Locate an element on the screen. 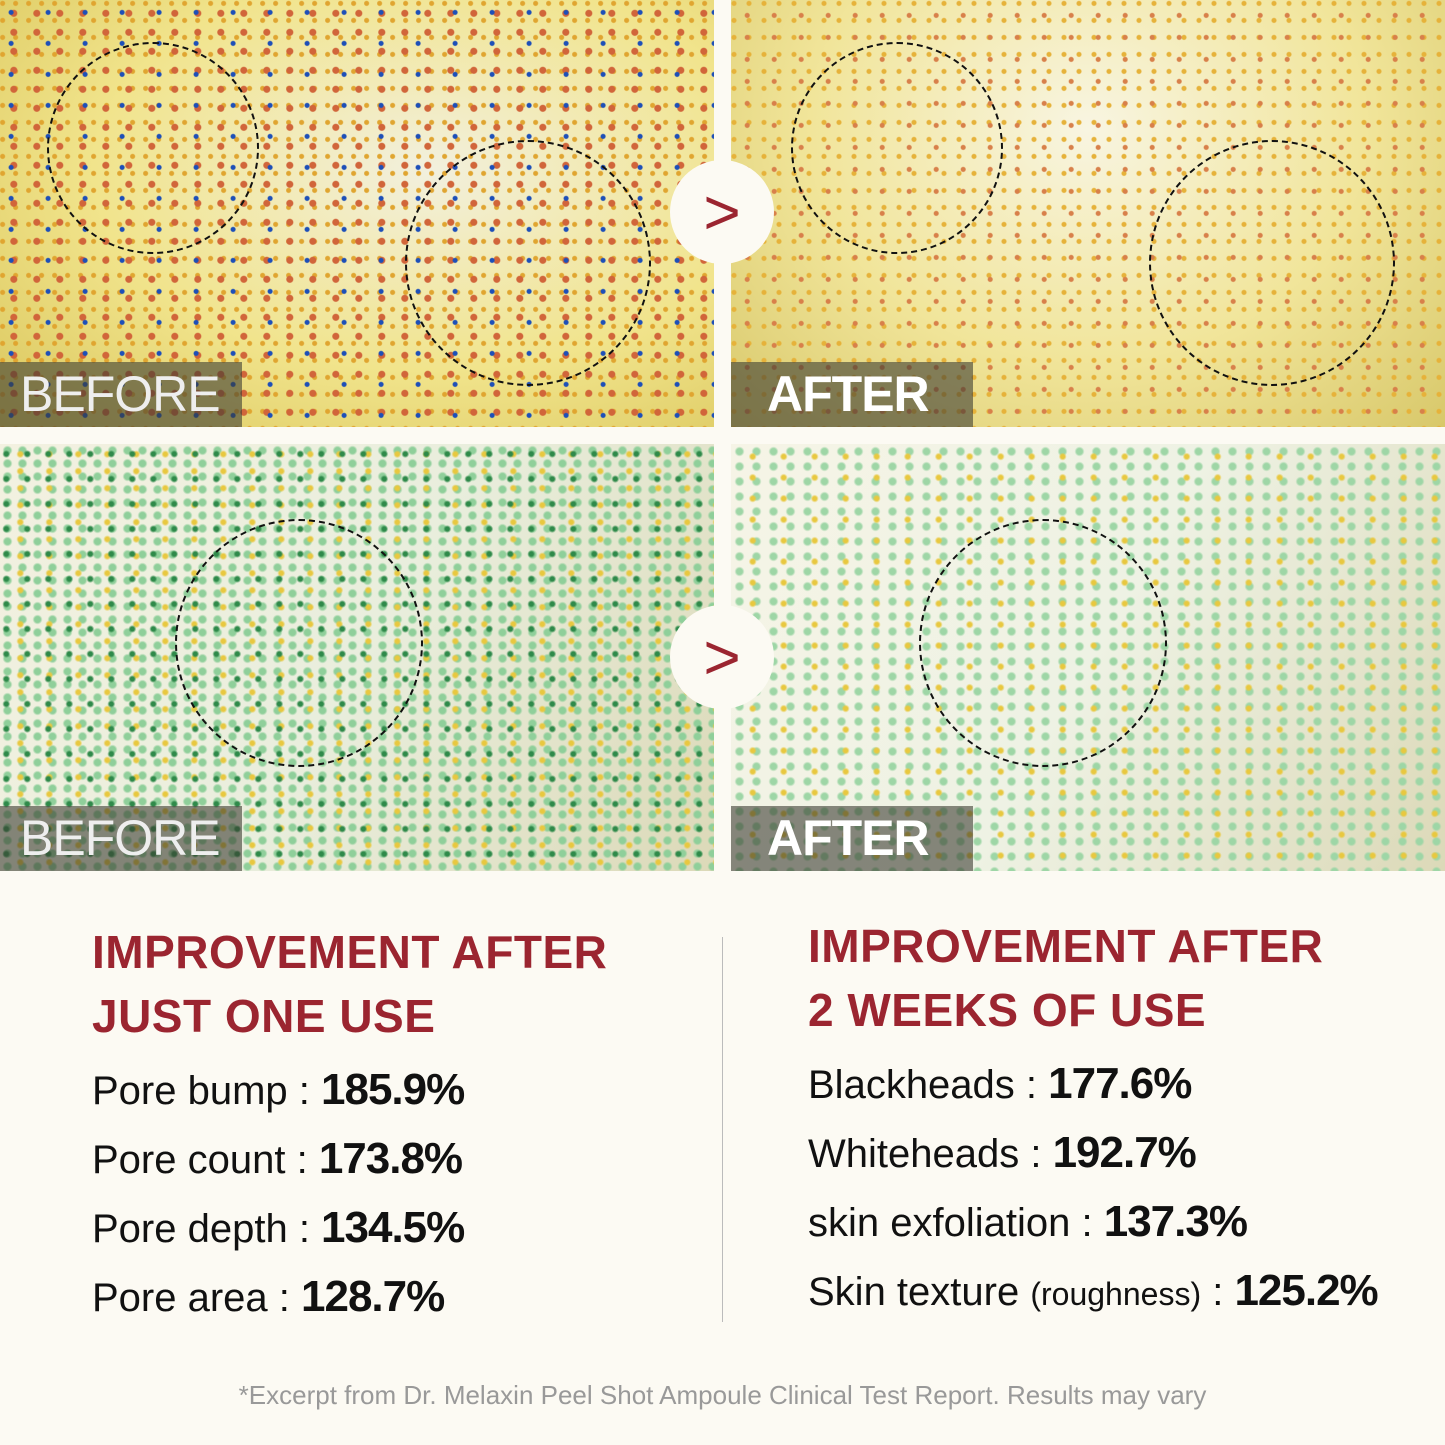 The width and height of the screenshot is (1445, 1445). heading-line: JUST ONE USE is located at coordinates (264, 1016).